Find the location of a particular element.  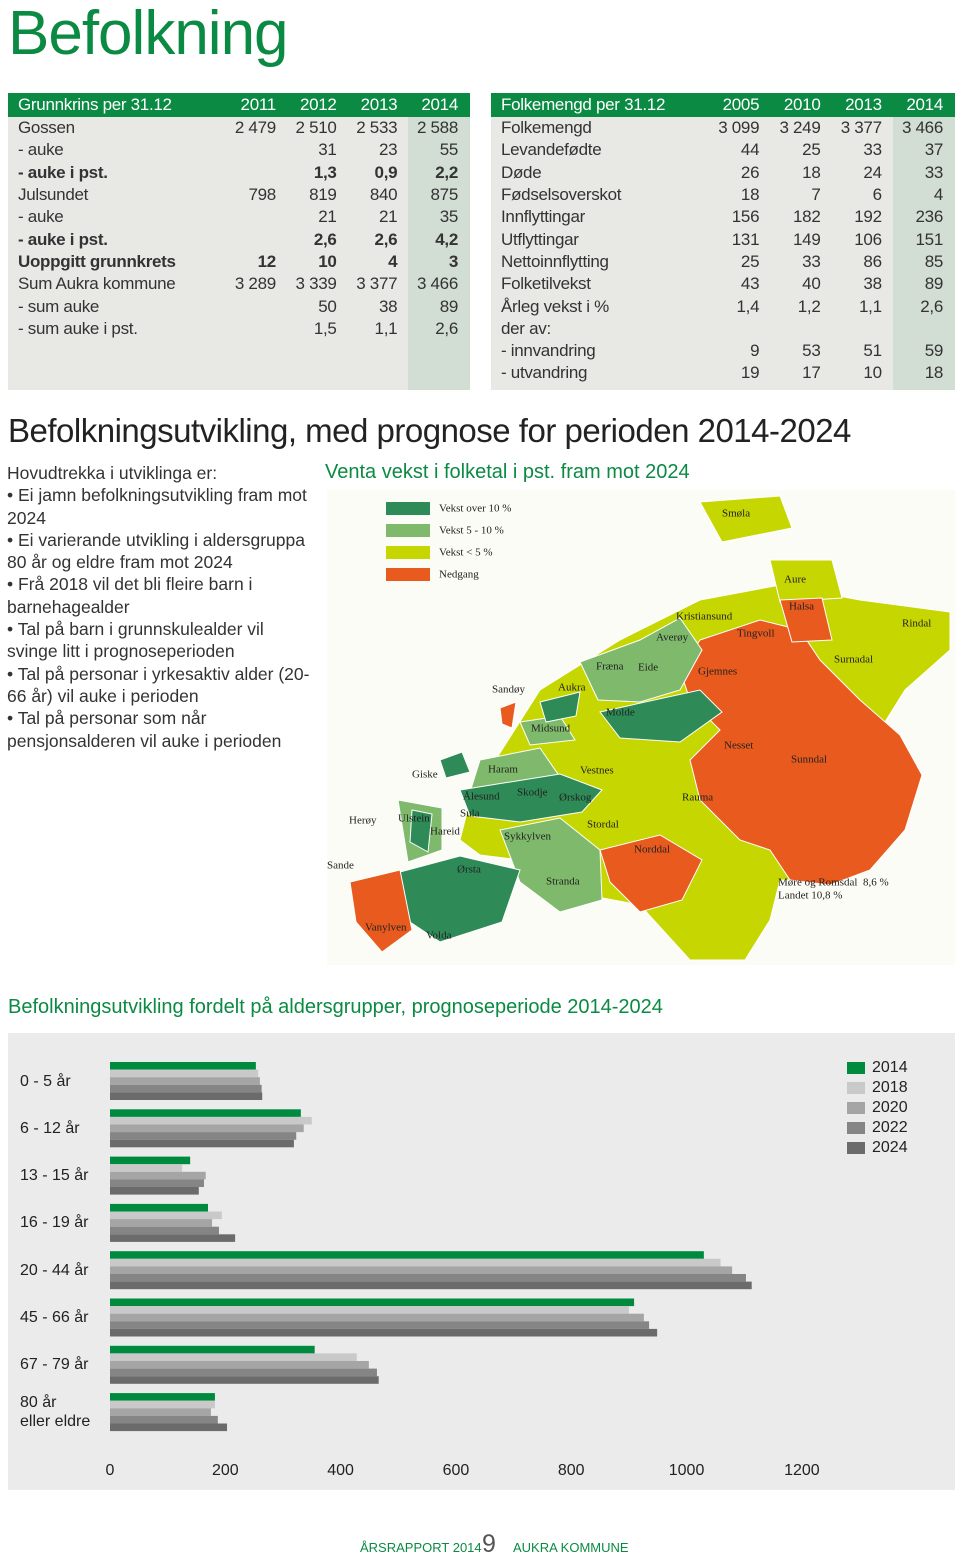

map-label: Nesset is located at coordinates (738, 746).